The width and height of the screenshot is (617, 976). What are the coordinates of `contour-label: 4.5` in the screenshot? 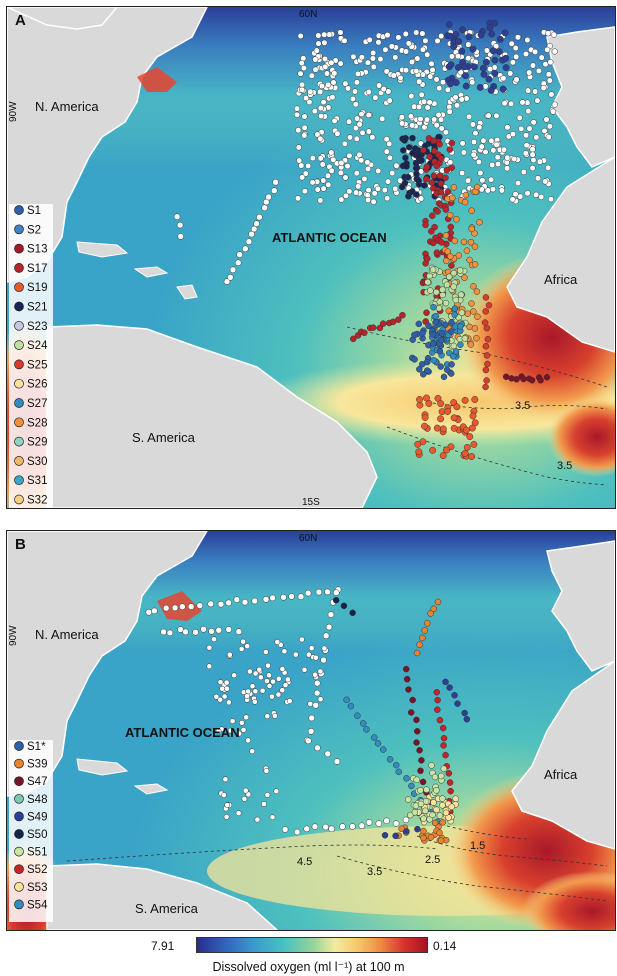 It's located at (304, 862).